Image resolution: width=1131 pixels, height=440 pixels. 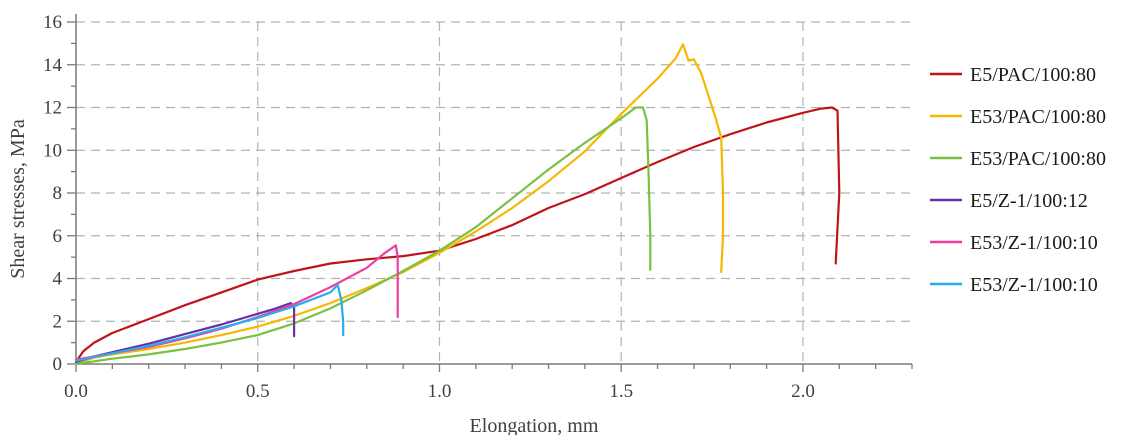 I want to click on legend-label: E5/PAC/100:80, so click(x=1033, y=75).